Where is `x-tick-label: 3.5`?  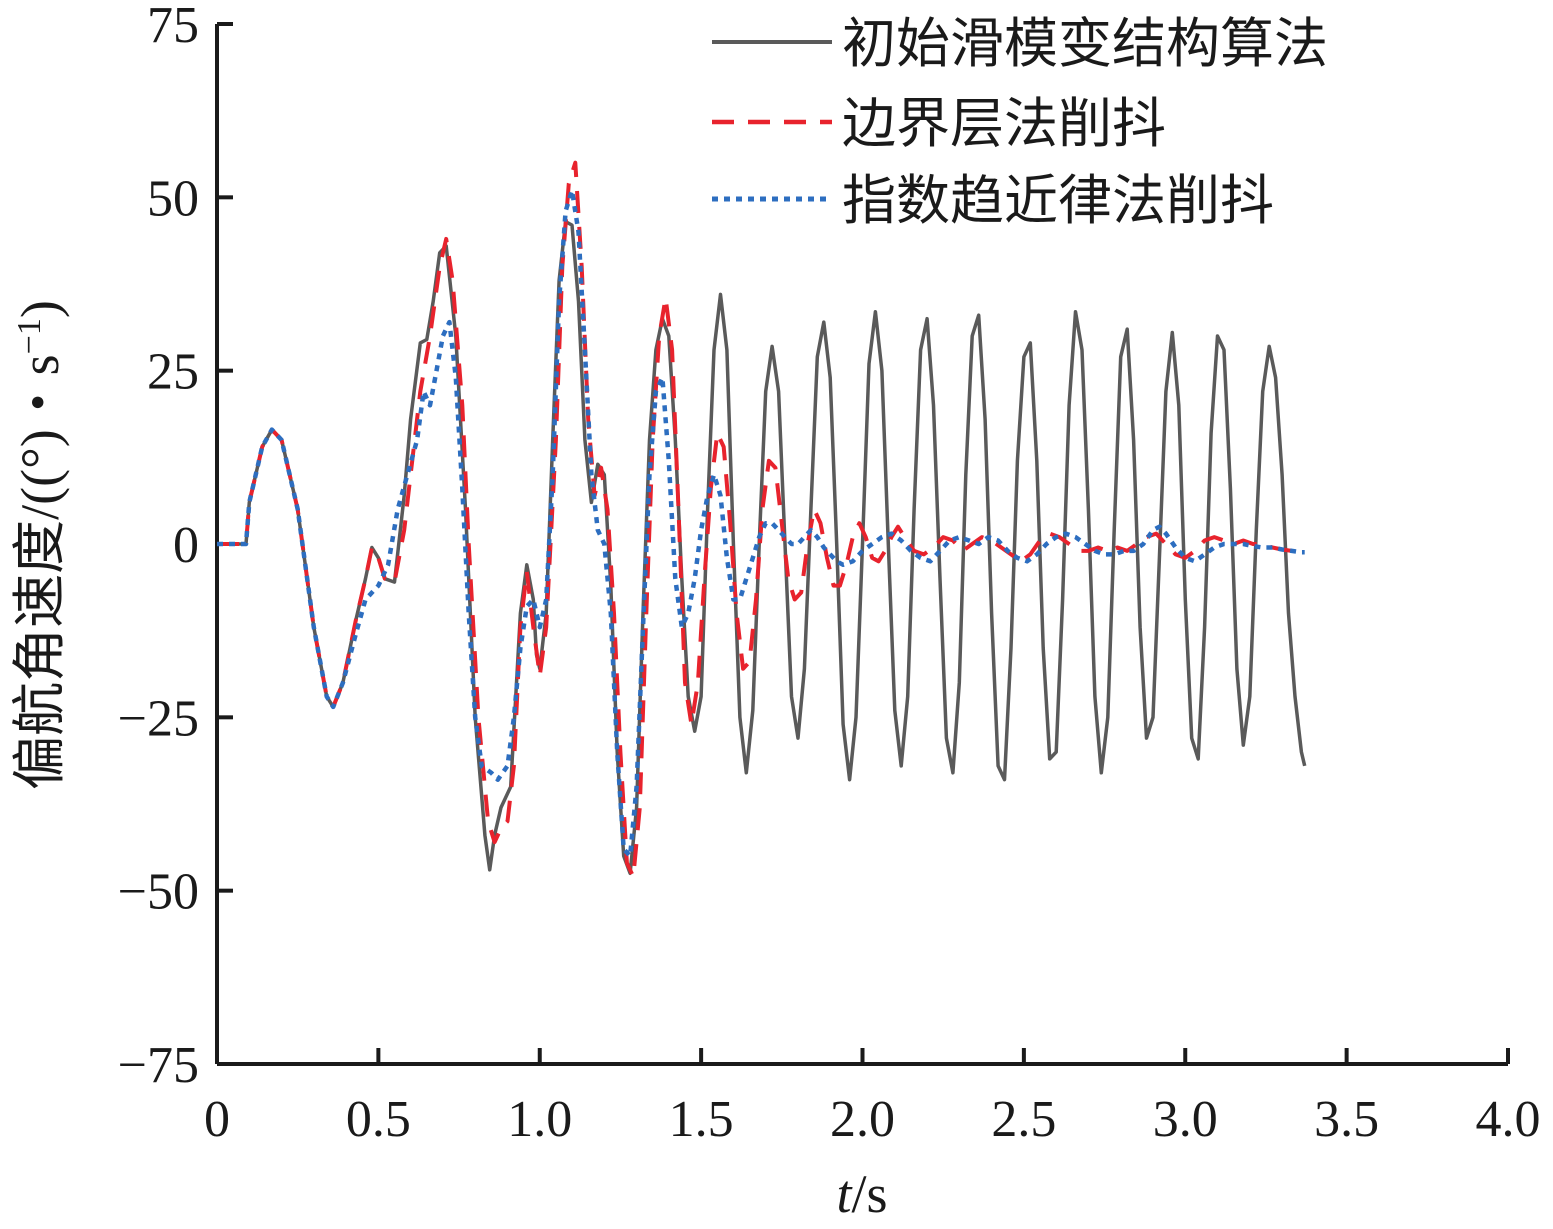
x-tick-label: 3.5 is located at coordinates (1346, 1119).